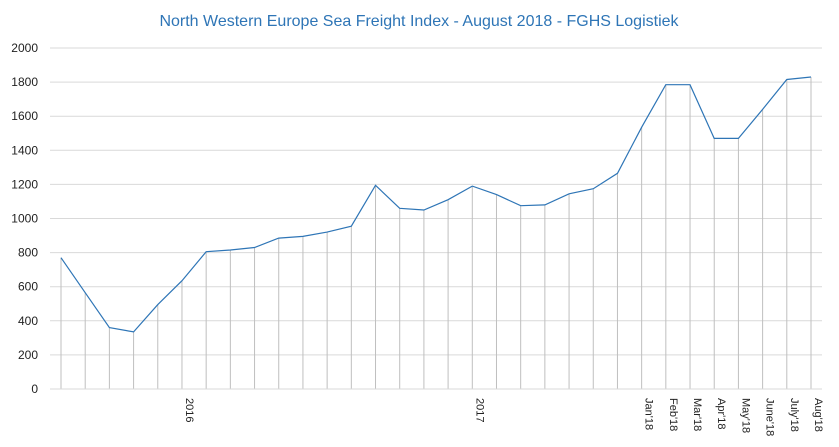 Image resolution: width=839 pixels, height=447 pixels. I want to click on x-tick-label: Mar'18, so click(697, 414).